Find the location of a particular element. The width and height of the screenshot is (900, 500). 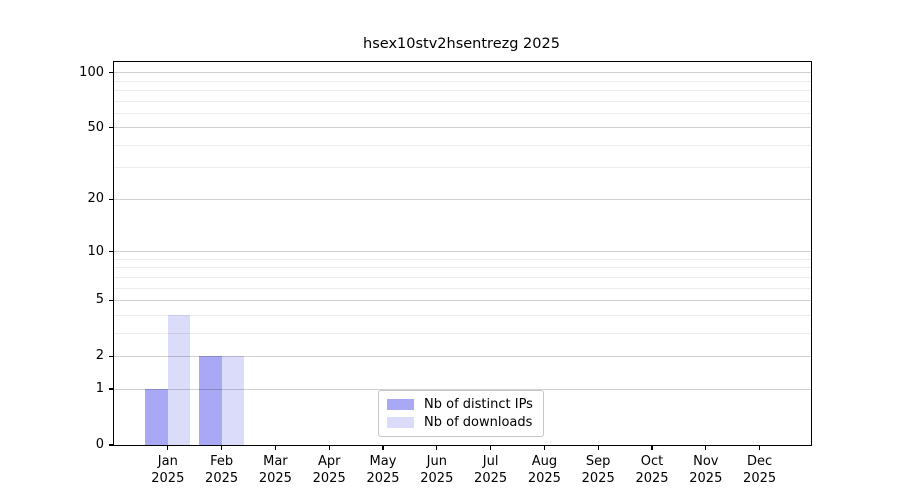

y-tick-label: 0 is located at coordinates (99, 444).